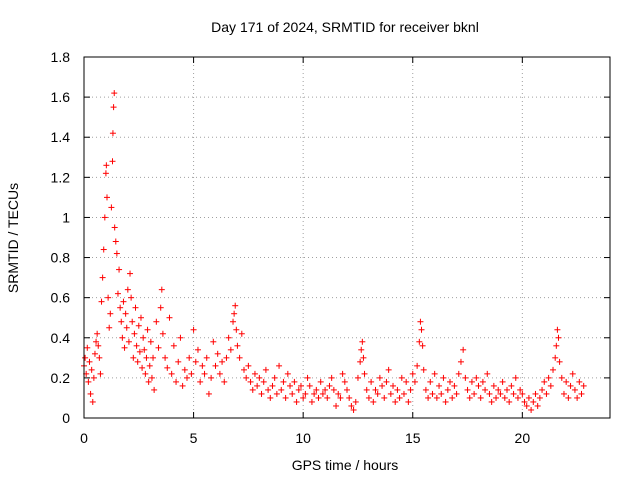 The image size is (640, 480). I want to click on y-tick-label: 0.2, so click(61, 378).